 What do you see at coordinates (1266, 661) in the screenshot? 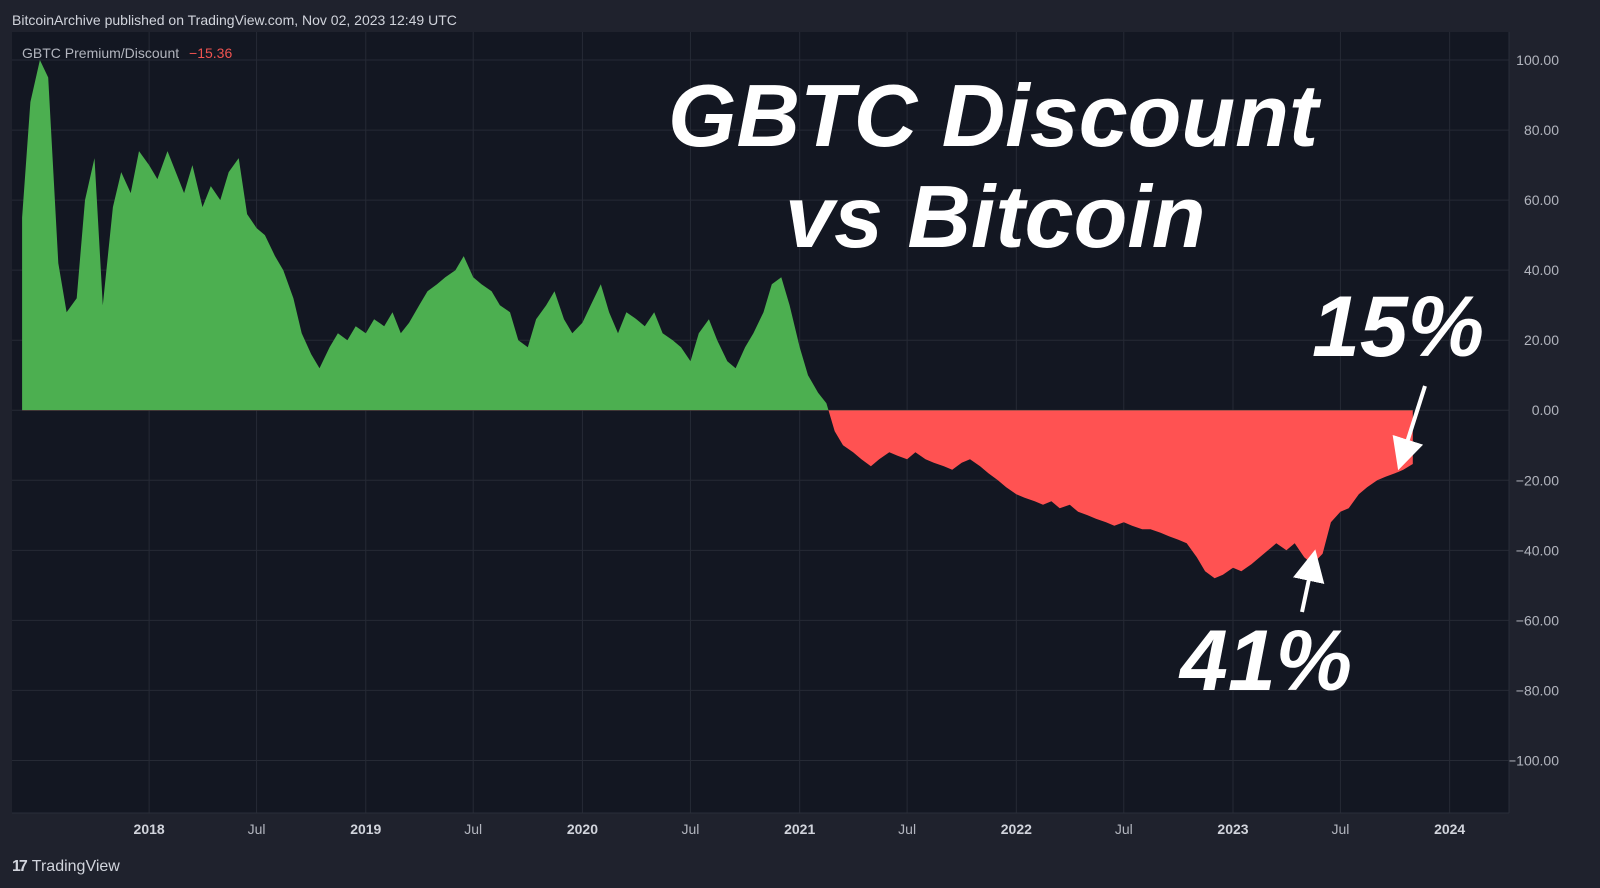
I see `annotation-41-percent: 41%` at bounding box center [1266, 661].